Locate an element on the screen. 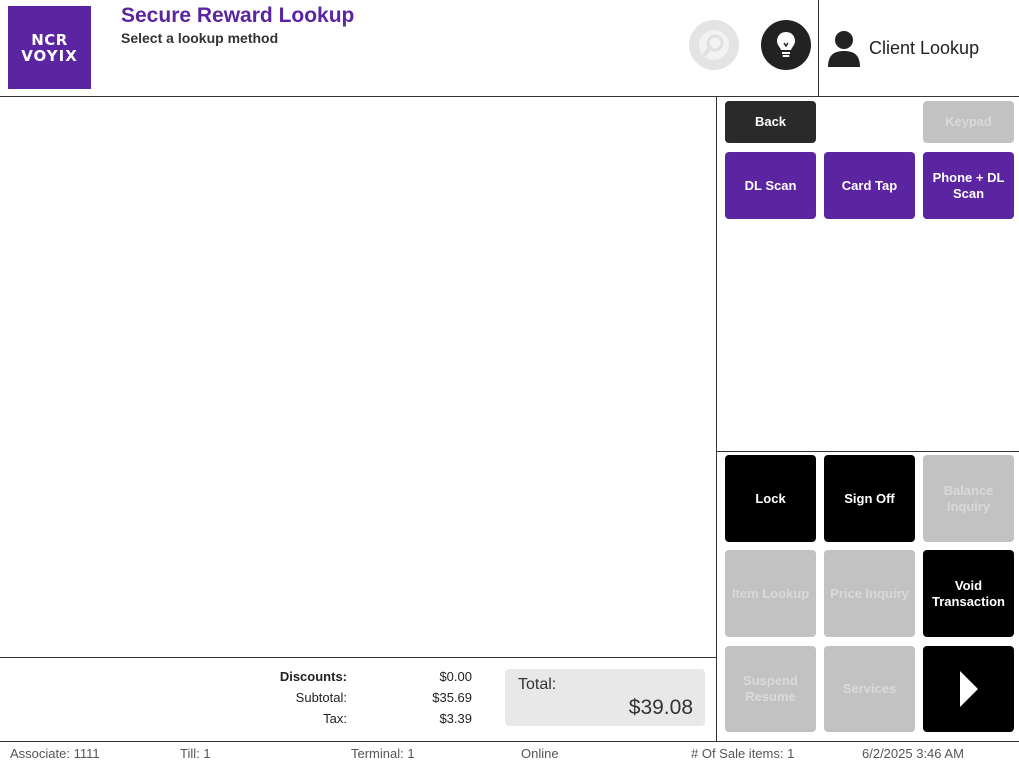 The image size is (1019, 763). back-button: Back is located at coordinates (770, 122).